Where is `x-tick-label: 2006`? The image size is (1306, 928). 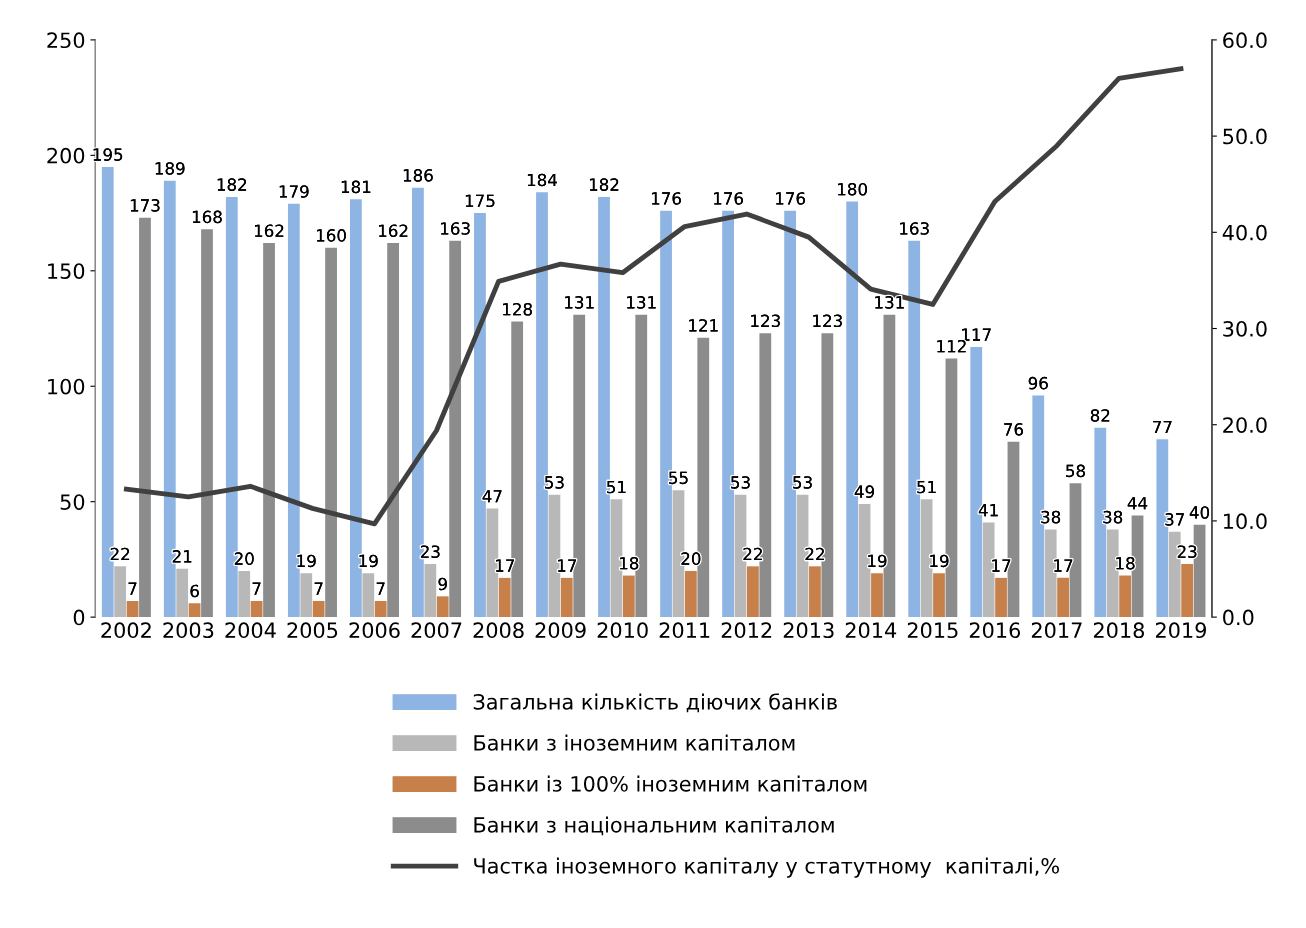 x-tick-label: 2006 is located at coordinates (374, 630).